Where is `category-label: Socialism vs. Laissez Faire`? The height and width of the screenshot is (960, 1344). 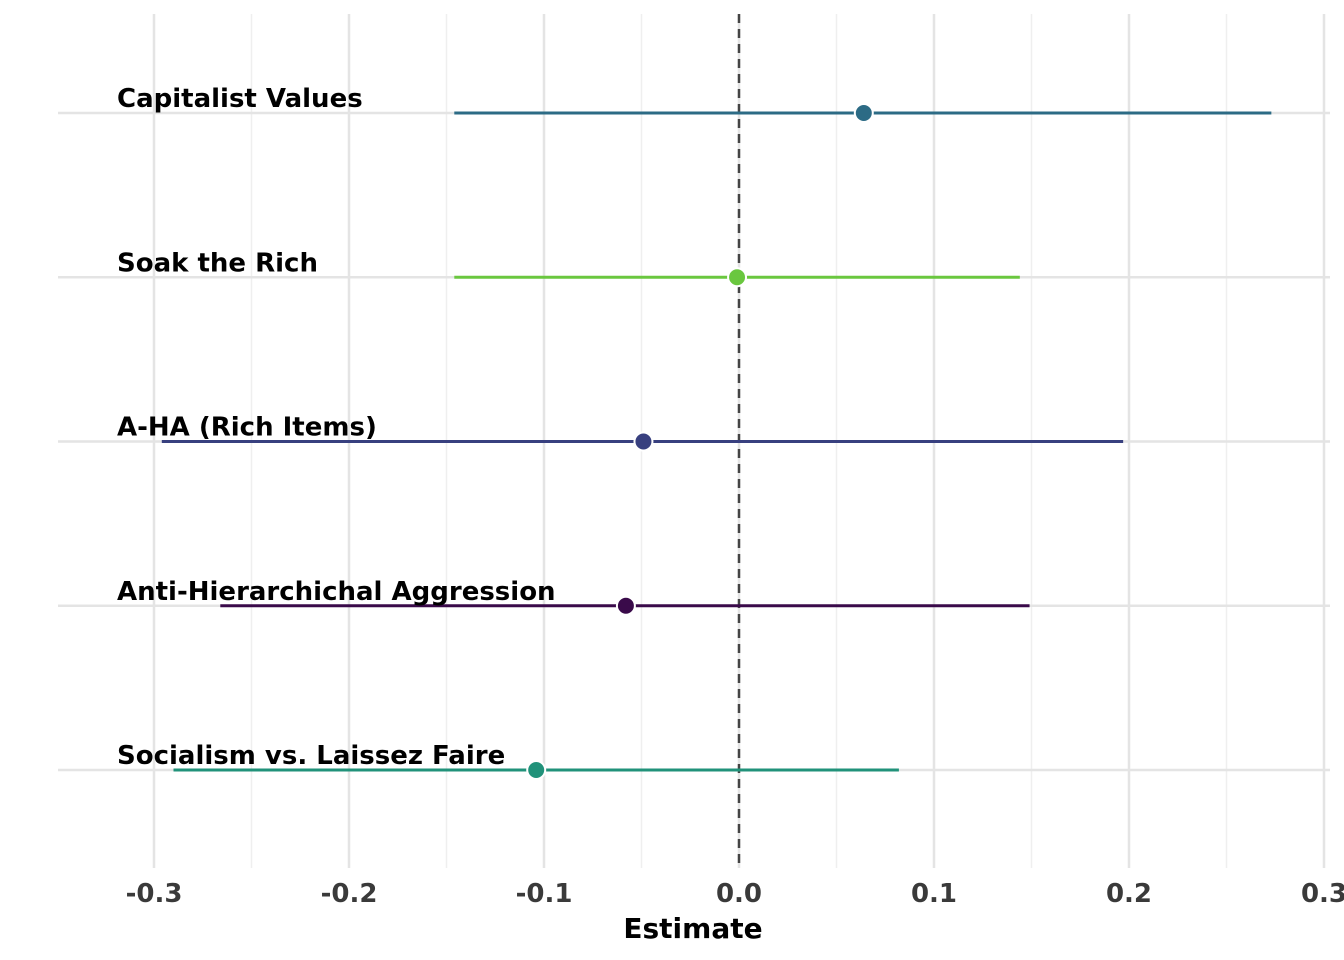
category-label: Socialism vs. Laissez Faire is located at coordinates (311, 756).